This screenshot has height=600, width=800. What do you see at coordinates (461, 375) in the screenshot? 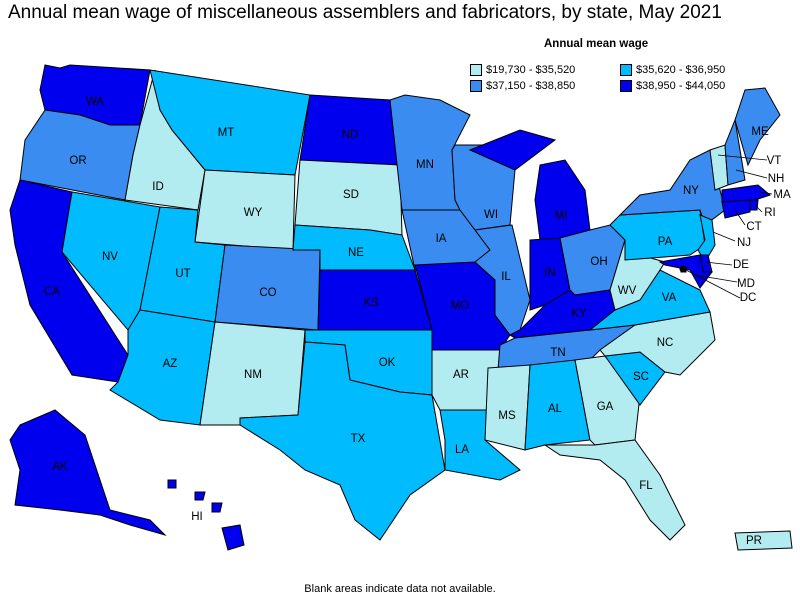
I see `state-label-ar: AR` at bounding box center [461, 375].